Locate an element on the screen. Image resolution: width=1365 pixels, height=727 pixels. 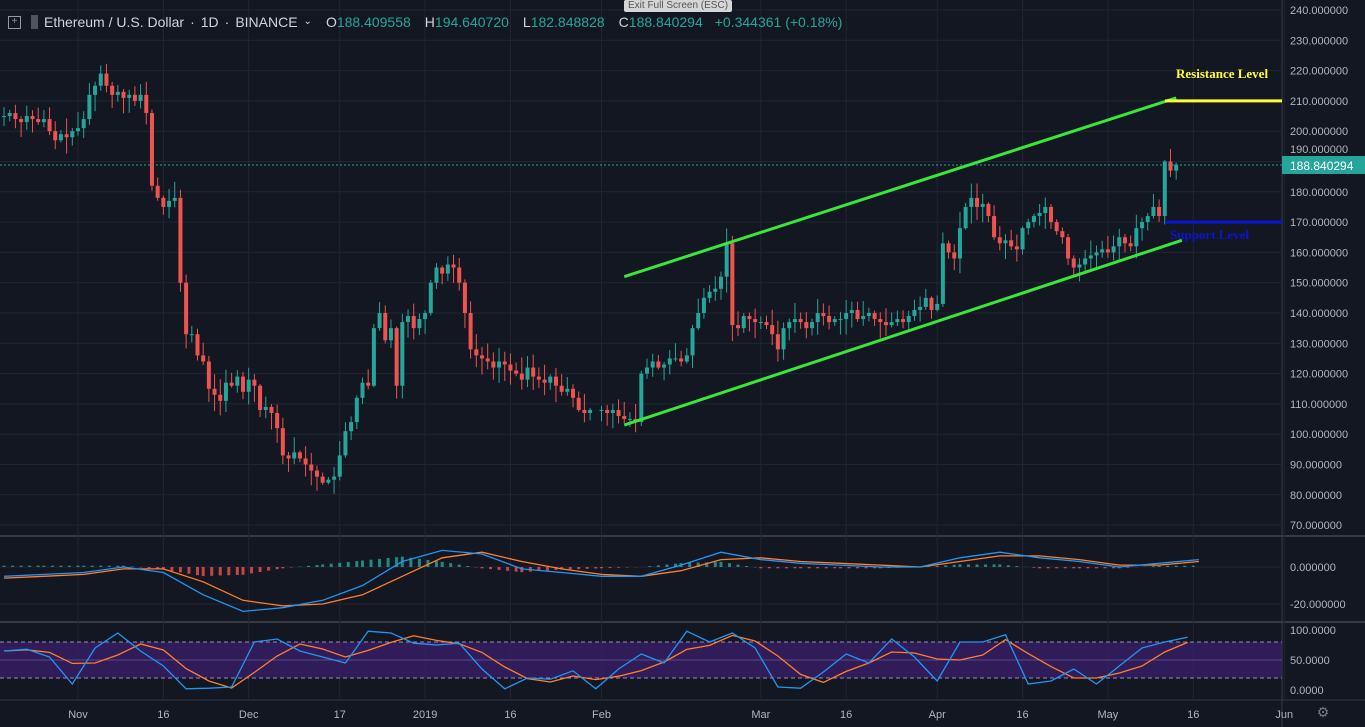
high-label: H is located at coordinates (429, 22).